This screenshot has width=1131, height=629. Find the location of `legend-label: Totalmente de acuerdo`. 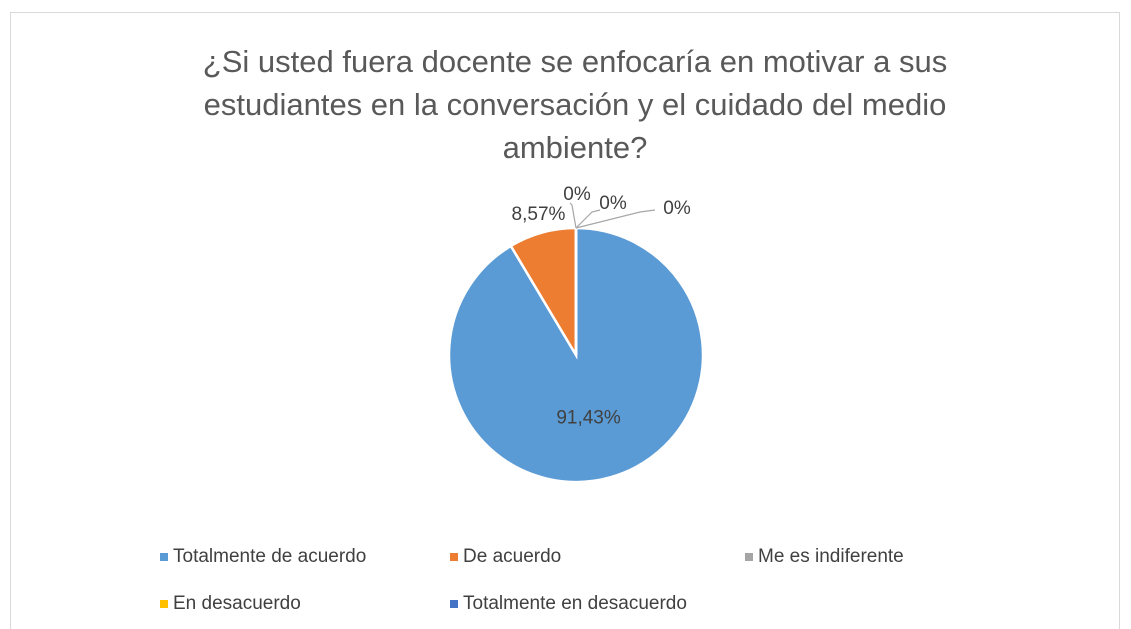

legend-label: Totalmente de acuerdo is located at coordinates (269, 556).